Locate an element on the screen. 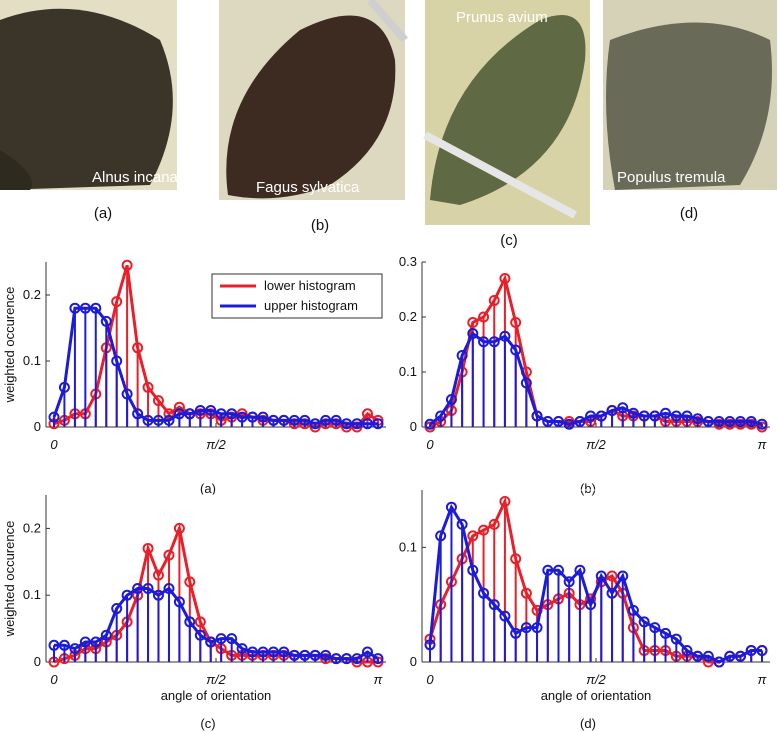 Image resolution: width=778 pixels, height=732 pixels. species-name: Prunus avium is located at coordinates (502, 17).